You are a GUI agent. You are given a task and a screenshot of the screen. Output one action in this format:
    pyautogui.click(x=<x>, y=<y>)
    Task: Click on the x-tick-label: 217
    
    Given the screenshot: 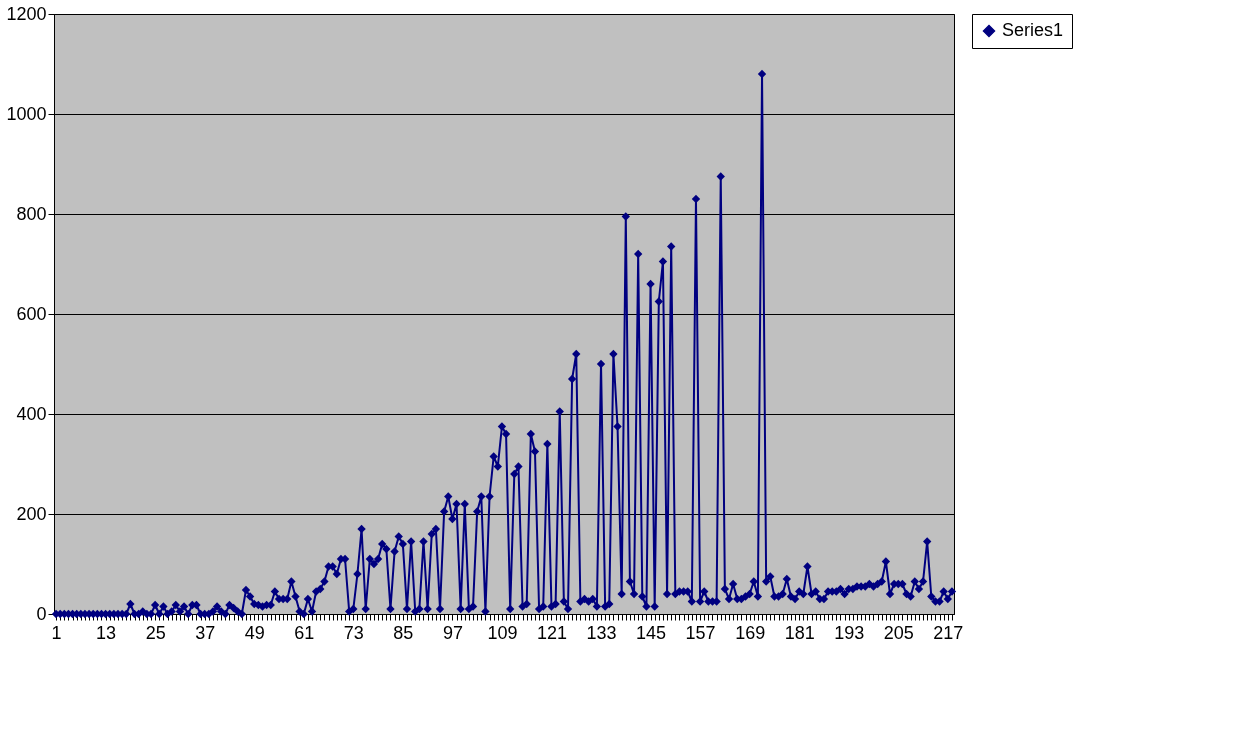 What is the action you would take?
    pyautogui.click(x=948, y=632)
    